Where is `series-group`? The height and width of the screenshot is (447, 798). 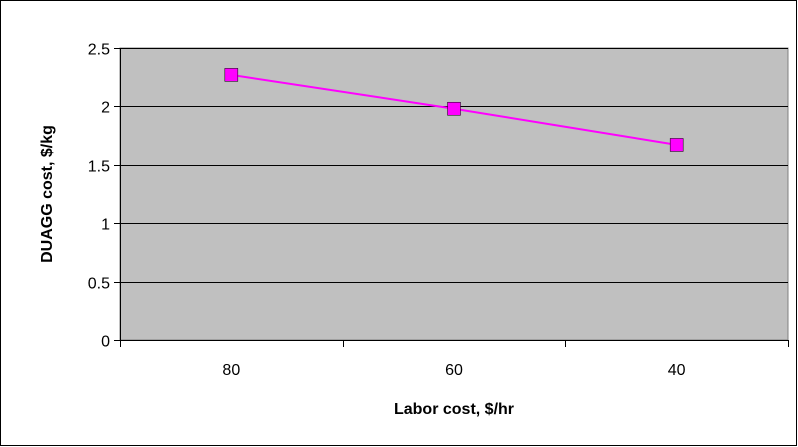 series-group is located at coordinates (454, 110).